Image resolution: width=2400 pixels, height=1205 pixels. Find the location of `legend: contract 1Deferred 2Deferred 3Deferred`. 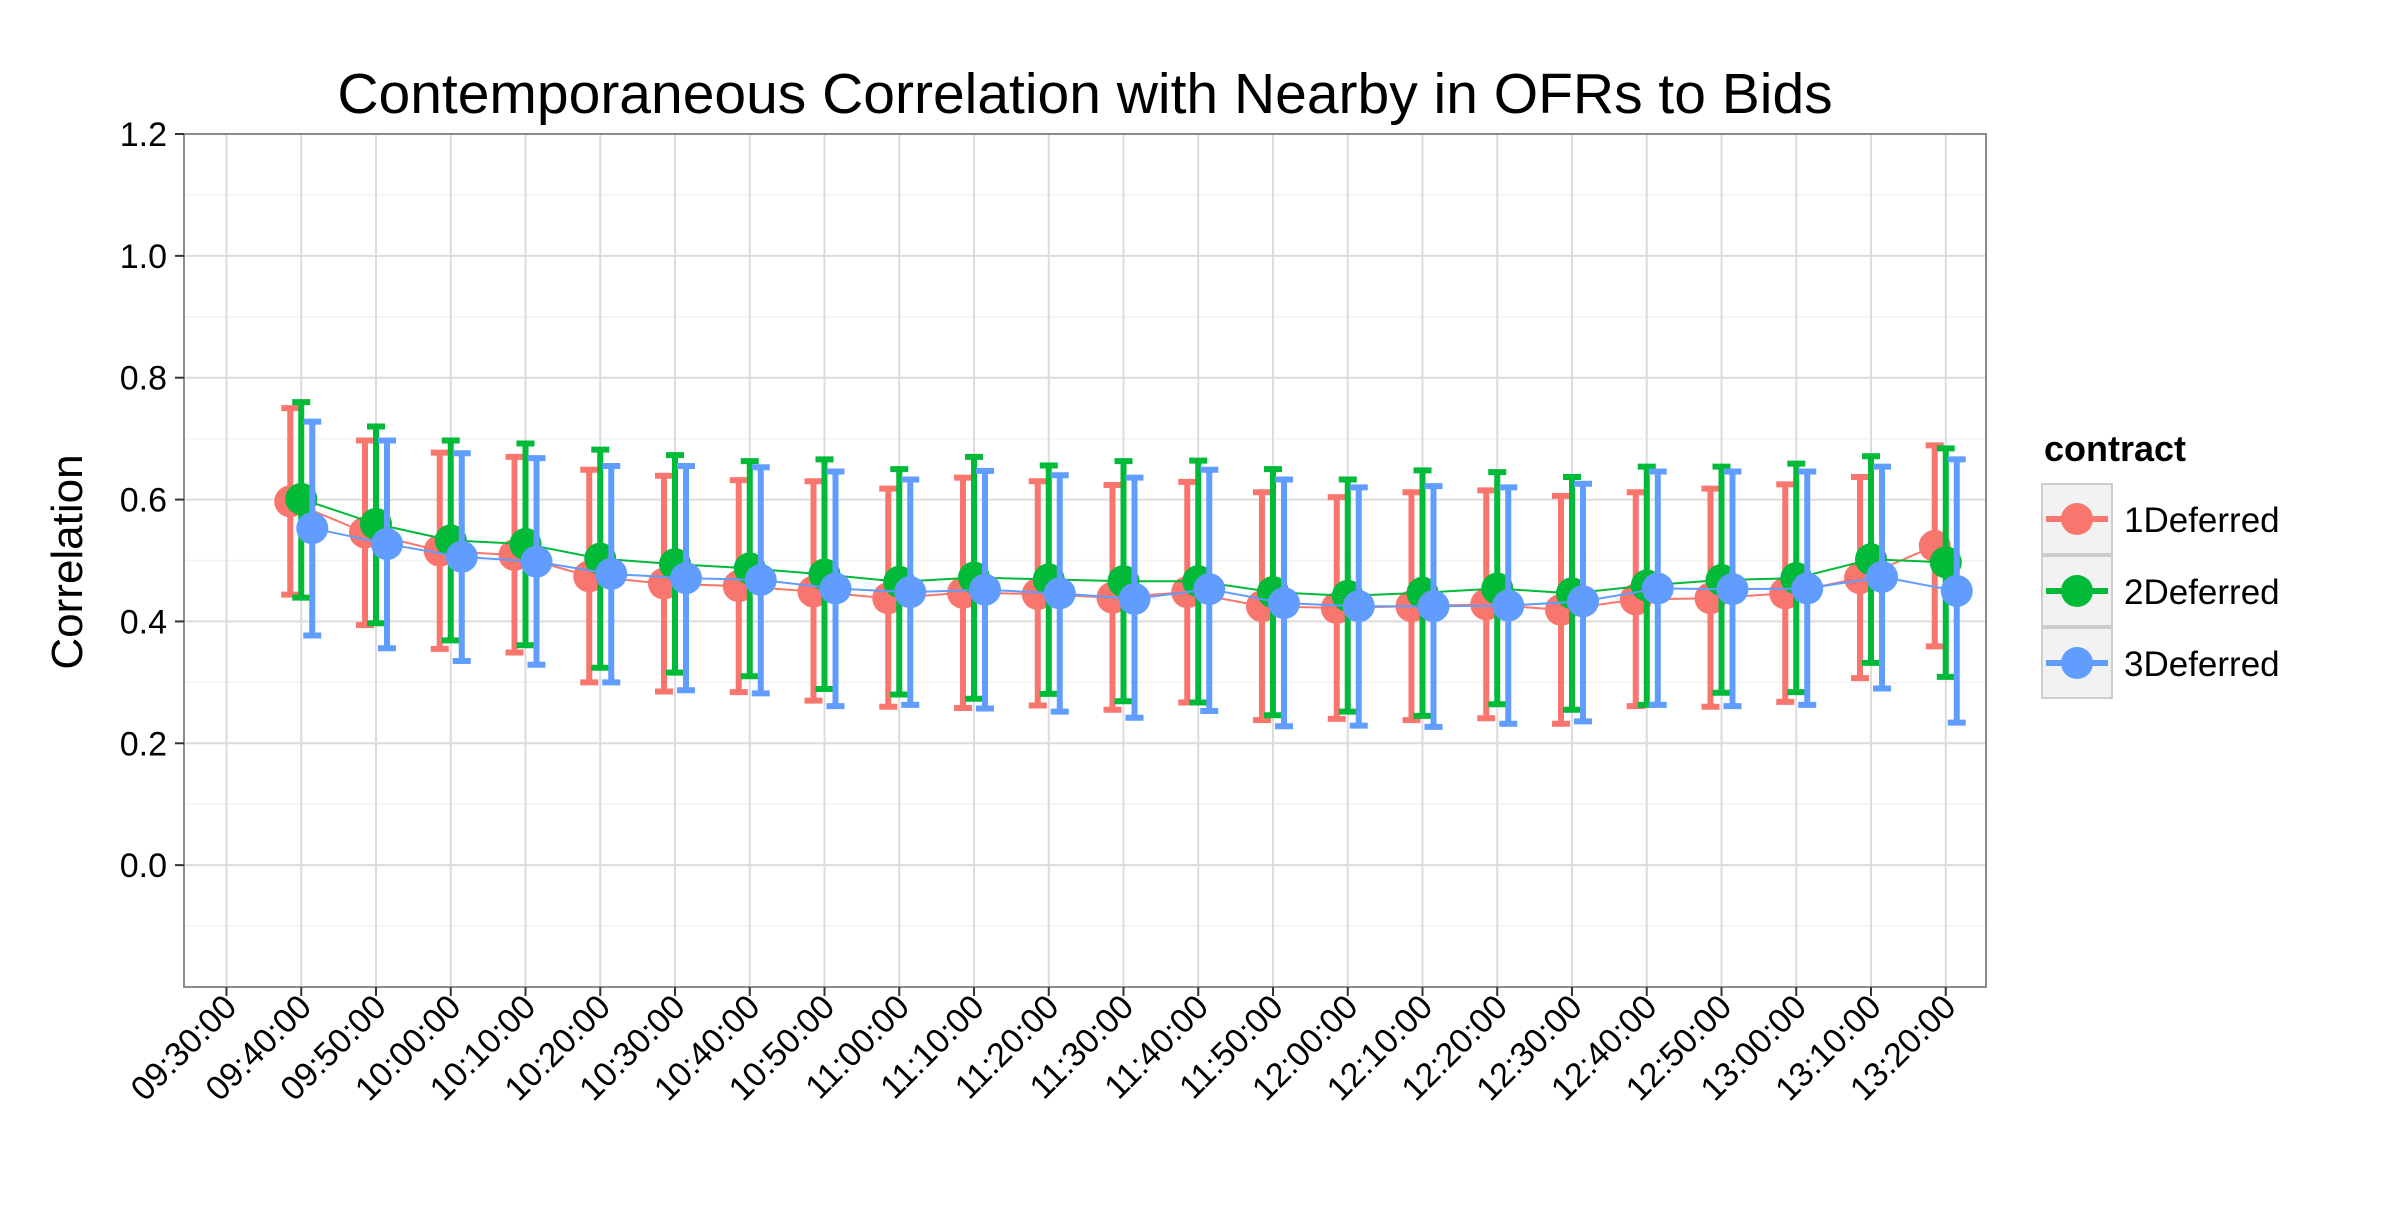

legend: contract 1Deferred 2Deferred 3Deferred is located at coordinates (2160, 563).